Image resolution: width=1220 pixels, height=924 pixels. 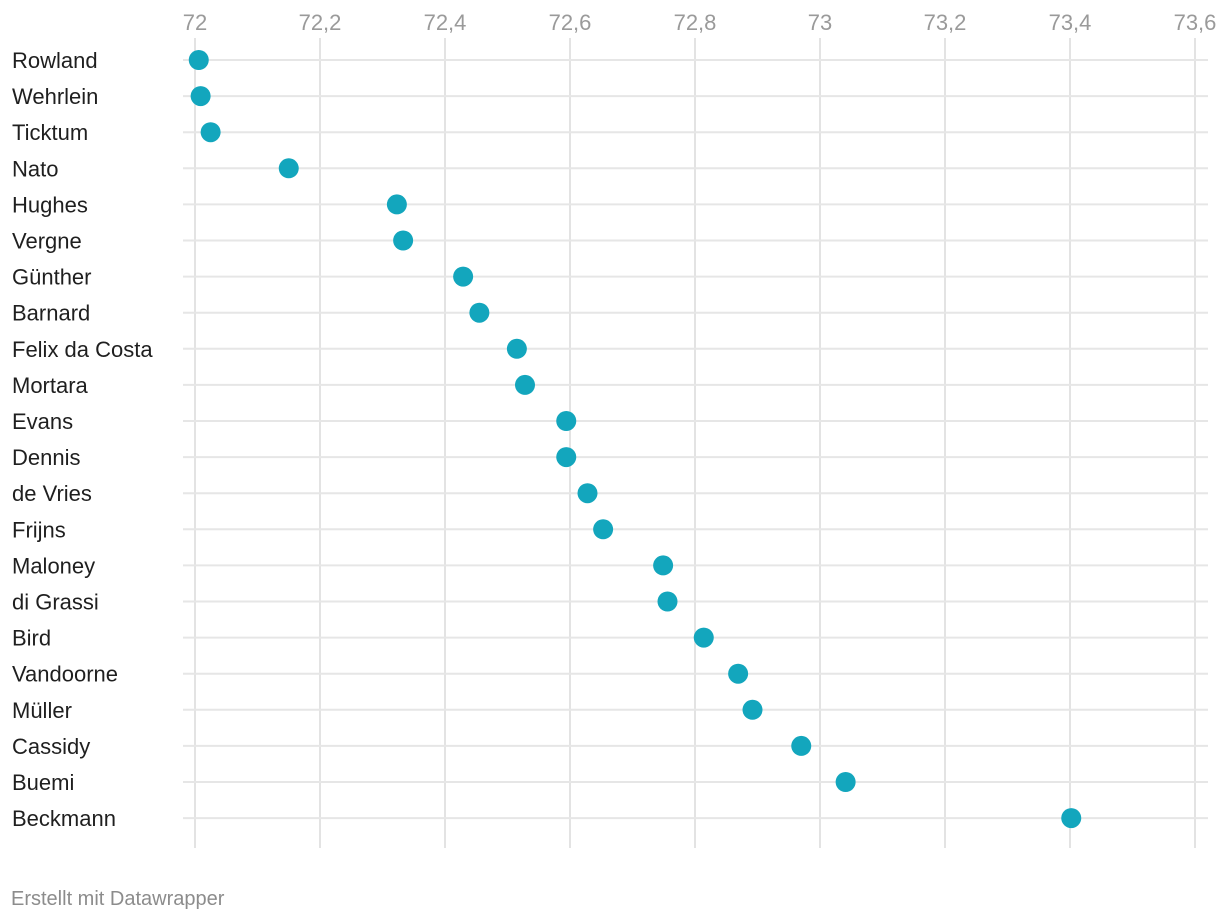 I want to click on category-label: Mortara, so click(x=50, y=385).